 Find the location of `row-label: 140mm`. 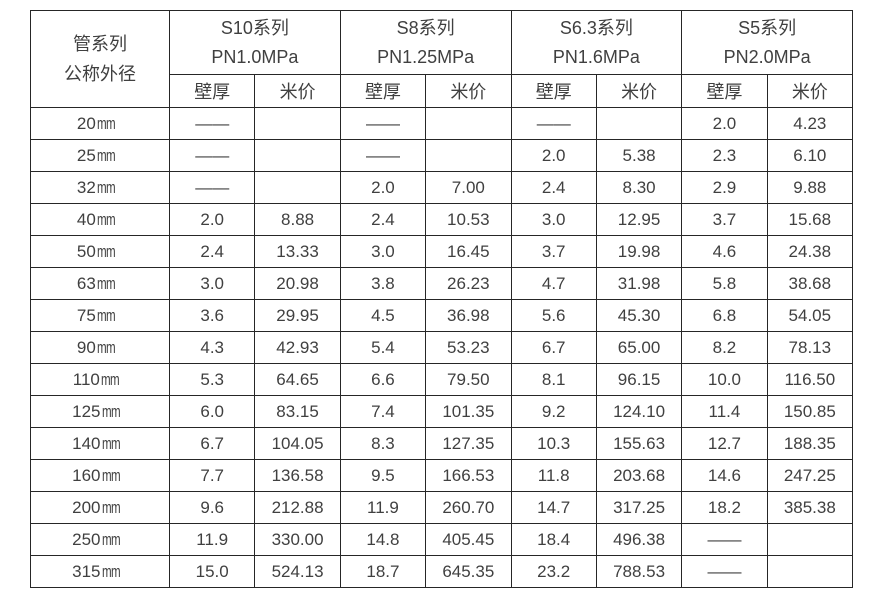

row-label: 140mm is located at coordinates (100, 443).